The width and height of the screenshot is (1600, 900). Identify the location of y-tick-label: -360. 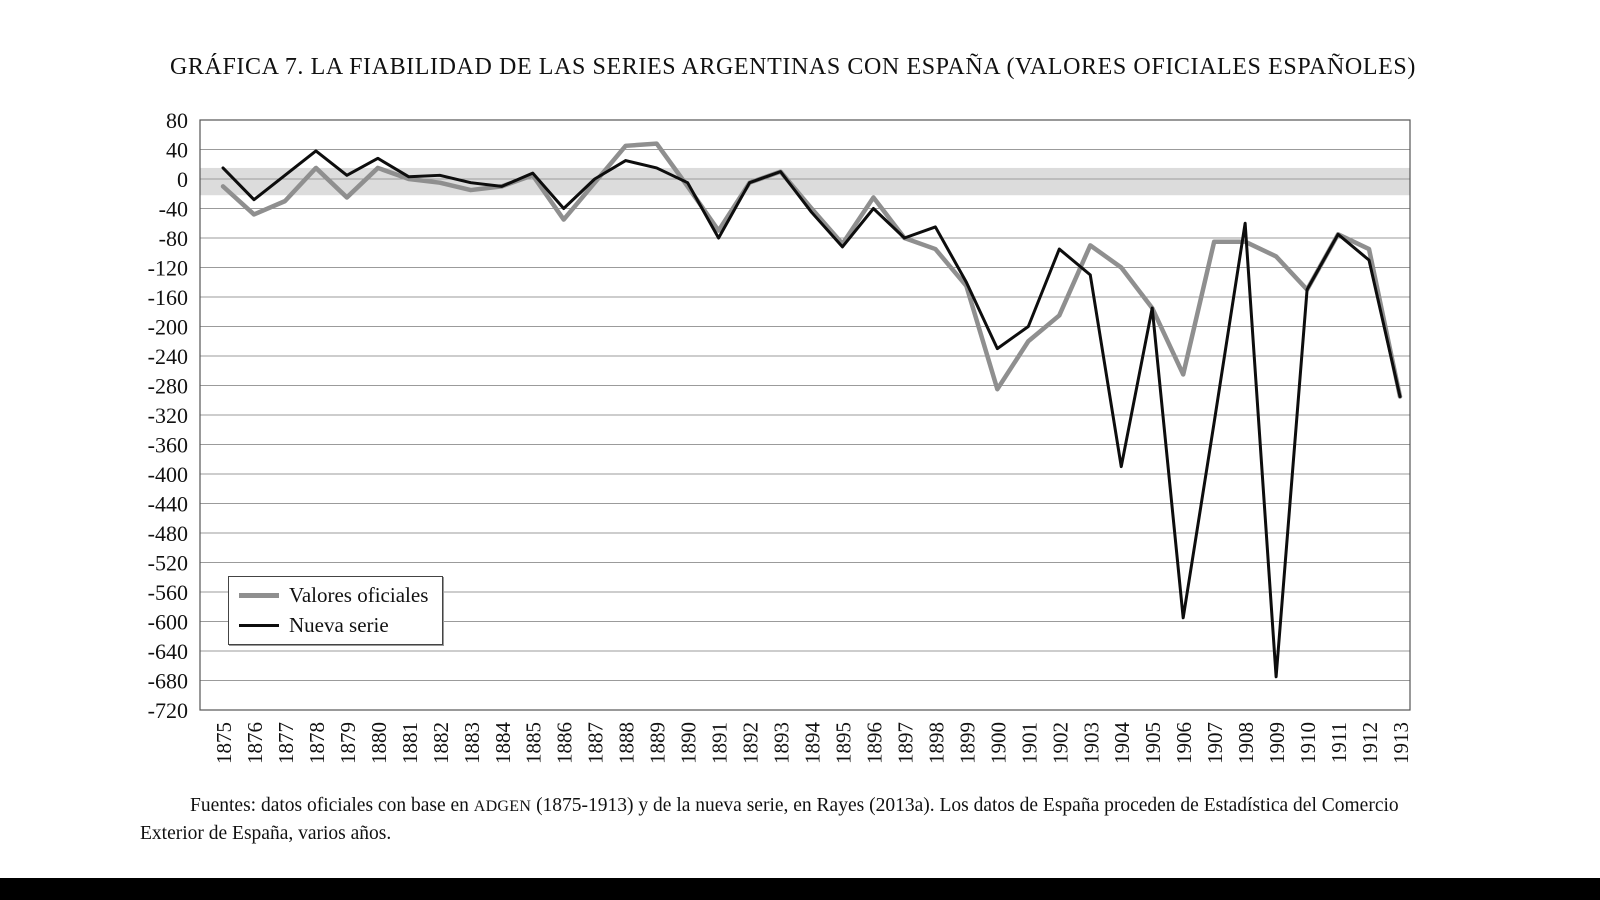
(168, 445).